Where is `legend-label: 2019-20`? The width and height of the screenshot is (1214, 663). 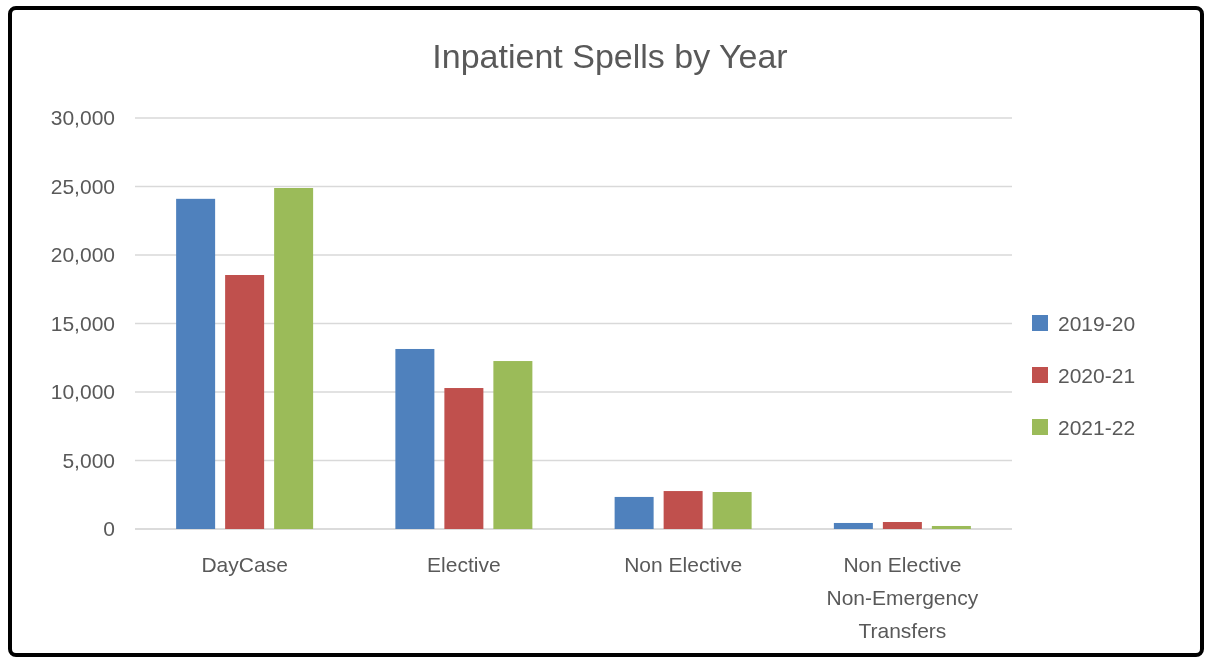 legend-label: 2019-20 is located at coordinates (1097, 323).